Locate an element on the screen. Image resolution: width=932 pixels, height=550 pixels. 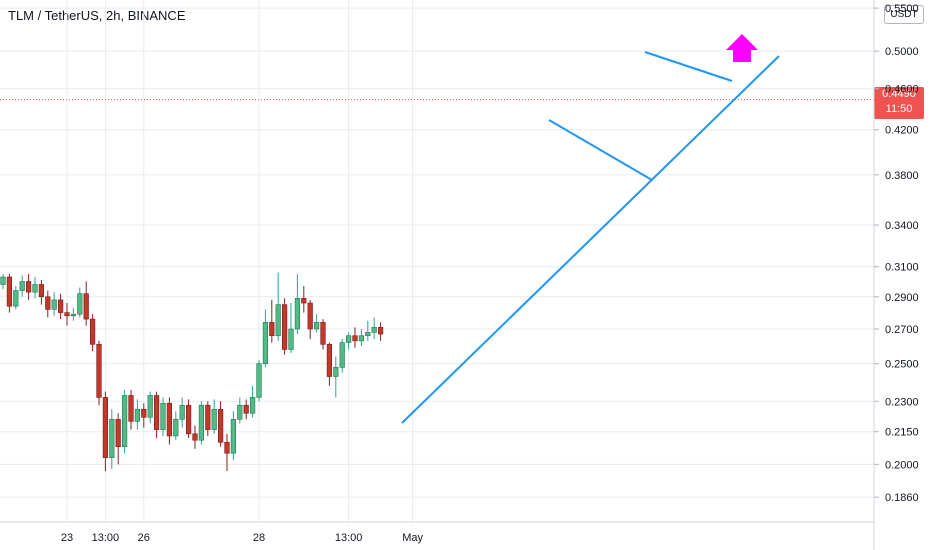
price-tick-label: 0.2150 is located at coordinates (902, 433).